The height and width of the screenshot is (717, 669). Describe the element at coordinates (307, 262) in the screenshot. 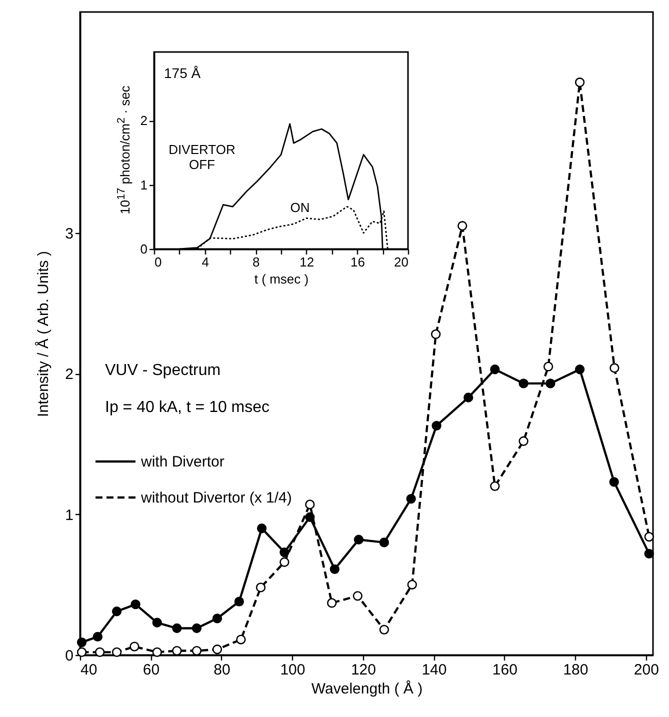

I see `x-tick-label: 12` at that location.